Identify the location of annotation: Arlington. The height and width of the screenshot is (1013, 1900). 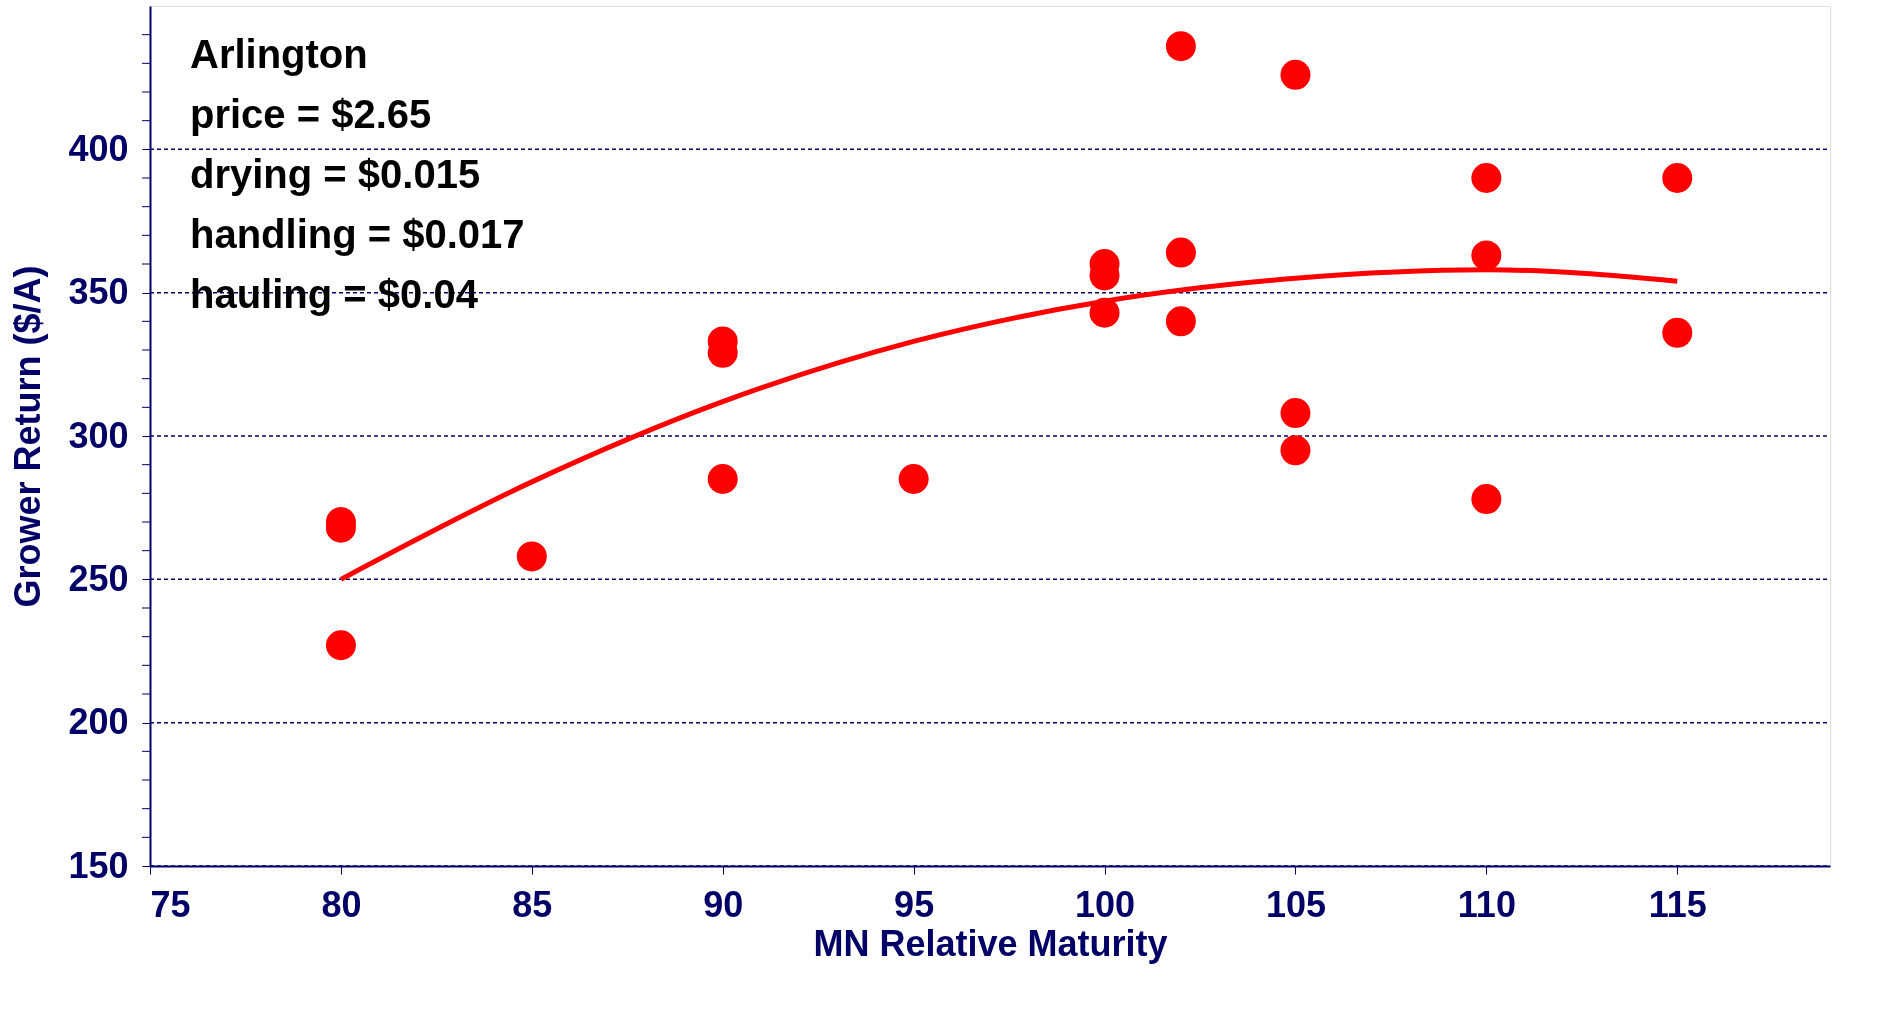
(279, 54).